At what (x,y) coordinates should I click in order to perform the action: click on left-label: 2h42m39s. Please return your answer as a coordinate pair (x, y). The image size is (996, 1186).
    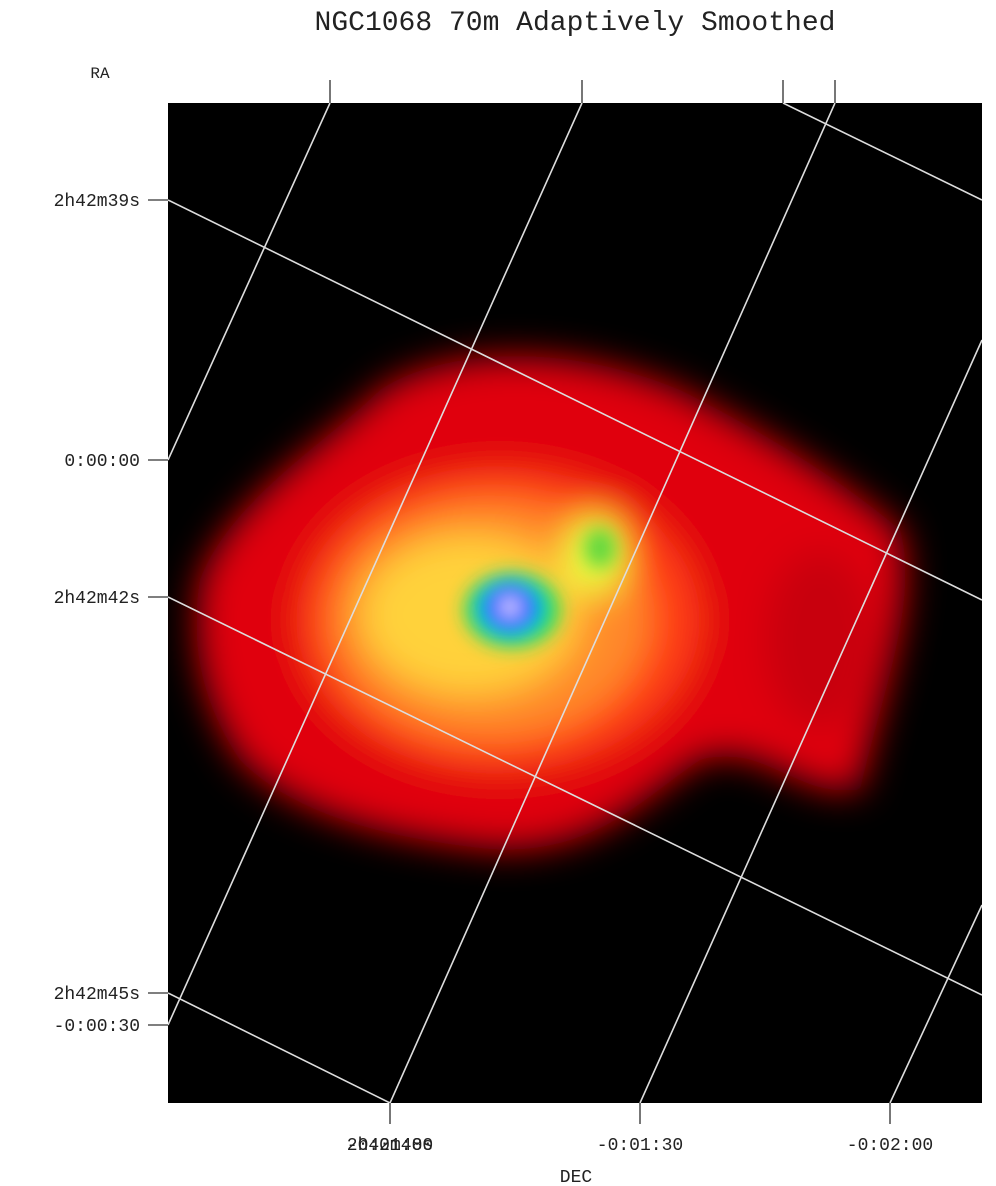
    Looking at the image, I should click on (97, 202).